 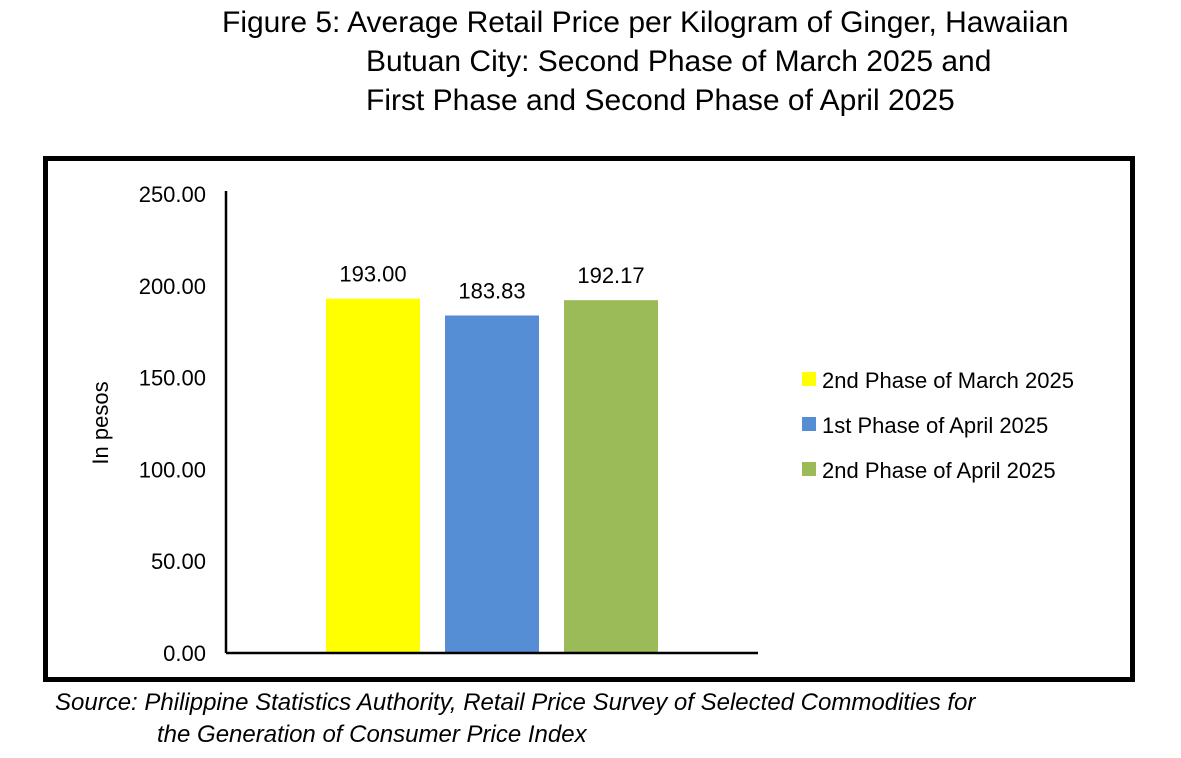 I want to click on y-tick-label: 150.00, so click(x=172, y=378).